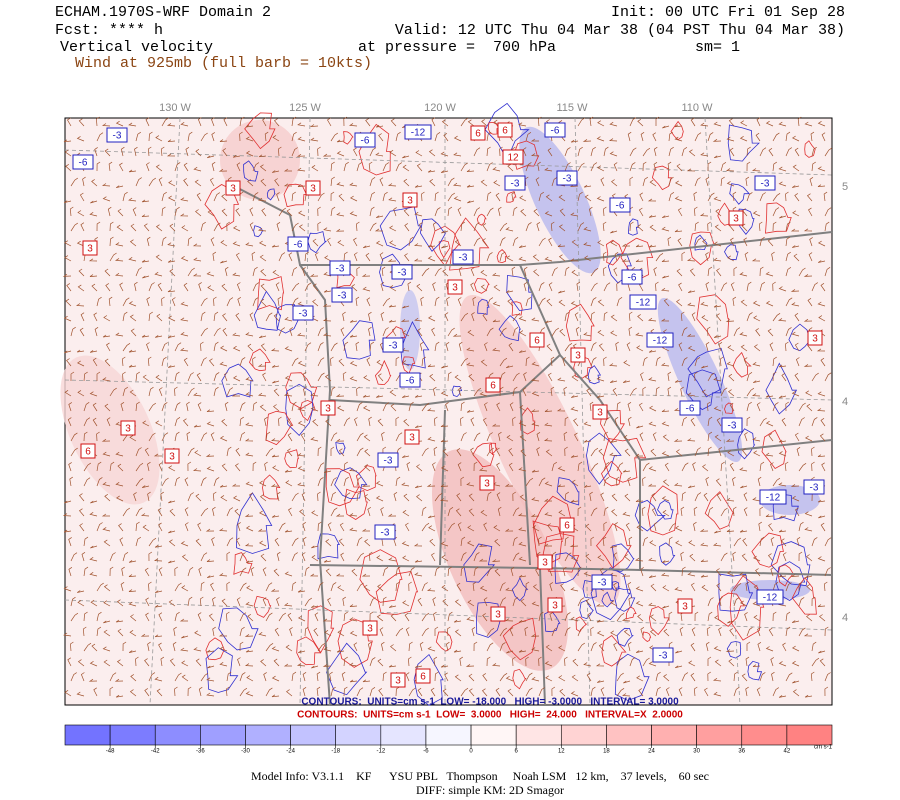  Describe the element at coordinates (155, 752) in the screenshot. I see `colorbar-tick-label: -42` at that location.